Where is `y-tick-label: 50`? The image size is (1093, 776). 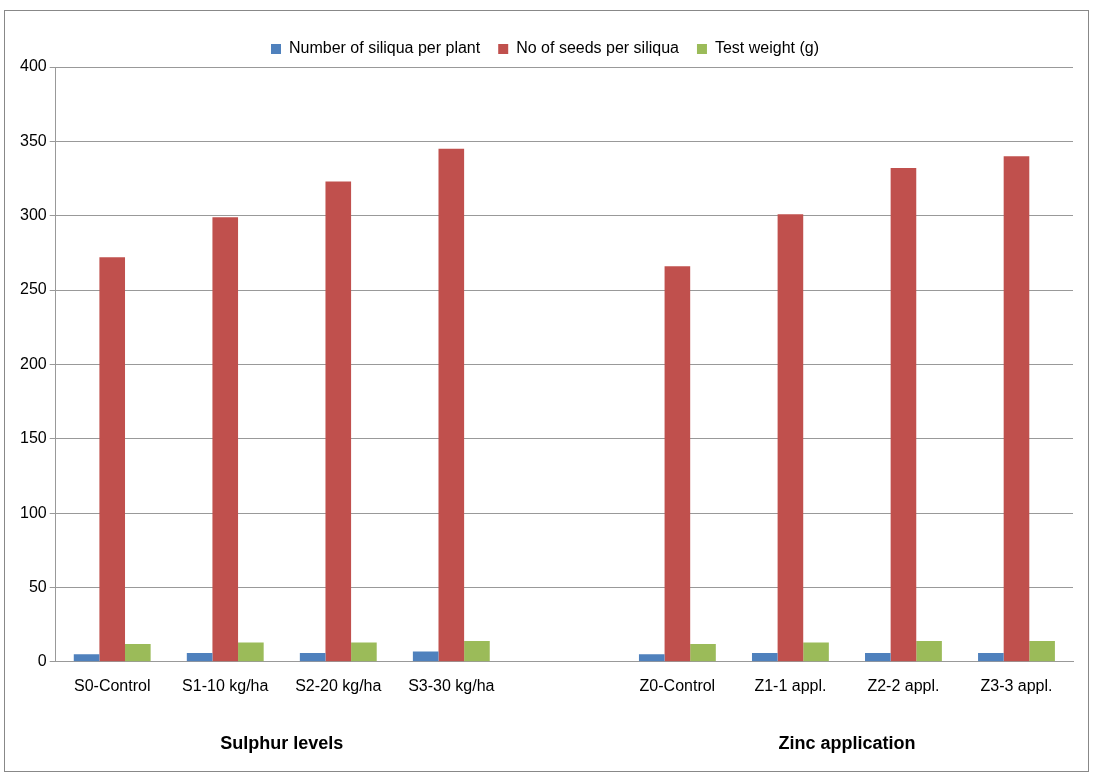 y-tick-label: 50 is located at coordinates (37, 586).